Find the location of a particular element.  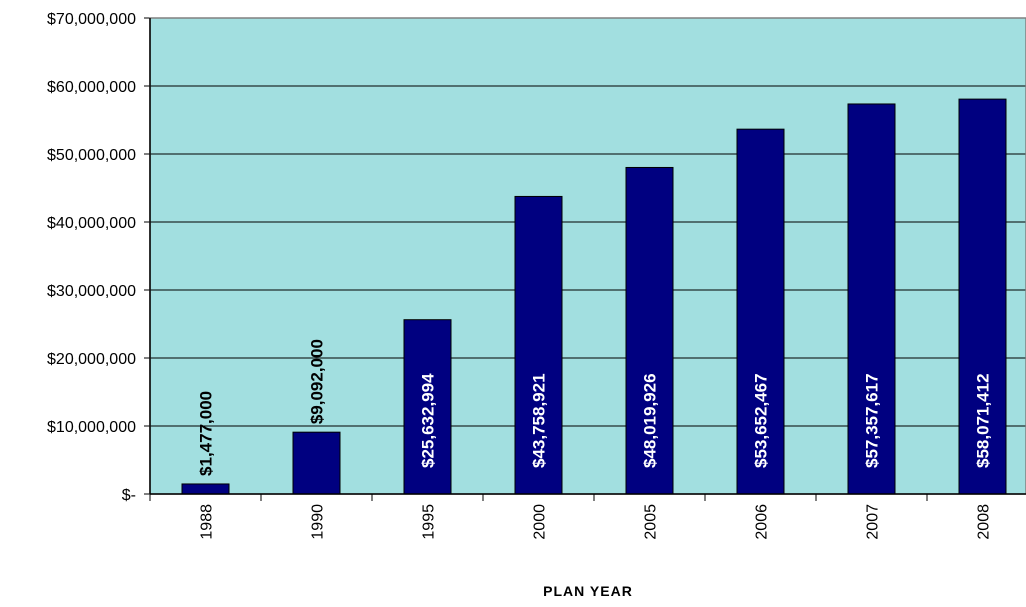

y-tick-label: $70,000,000 is located at coordinates (91, 19).